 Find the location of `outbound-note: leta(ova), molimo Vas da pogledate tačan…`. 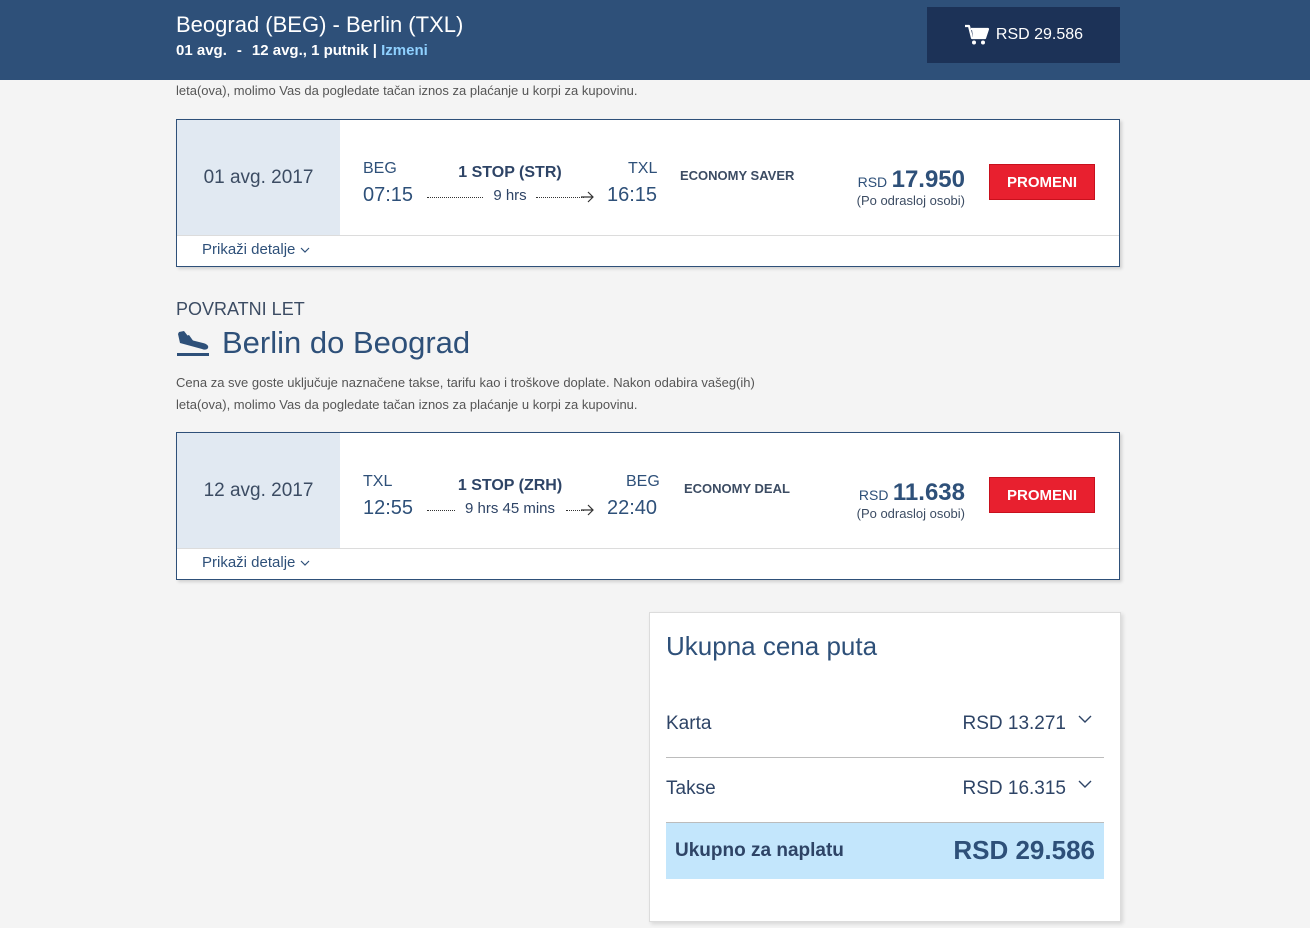

outbound-note: leta(ova), molimo Vas da pogledate tačan… is located at coordinates (407, 90).